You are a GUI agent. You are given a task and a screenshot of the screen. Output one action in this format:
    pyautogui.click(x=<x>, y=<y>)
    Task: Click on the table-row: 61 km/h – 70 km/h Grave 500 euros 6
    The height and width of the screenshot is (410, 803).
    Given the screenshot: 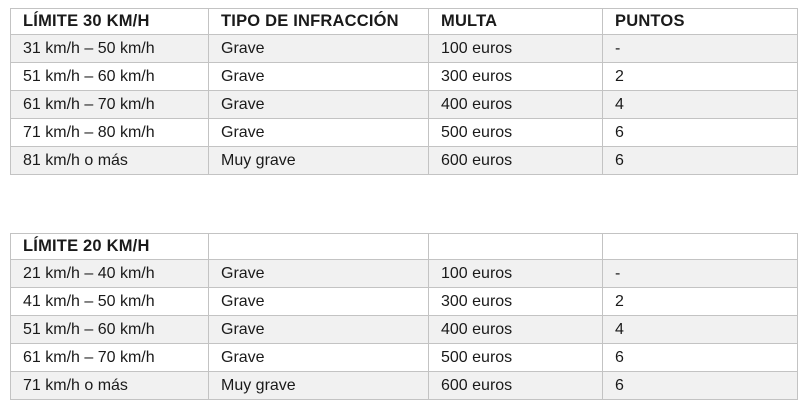 What is the action you would take?
    pyautogui.click(x=404, y=357)
    